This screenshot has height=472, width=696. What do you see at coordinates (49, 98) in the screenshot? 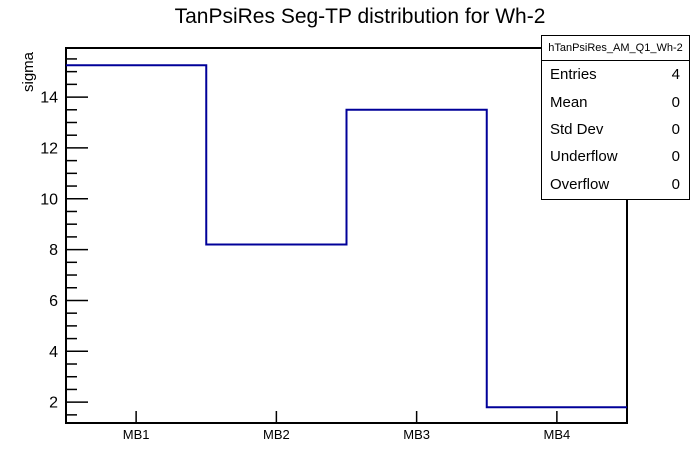
I see `y-axis-tick-label: 14` at bounding box center [49, 98].